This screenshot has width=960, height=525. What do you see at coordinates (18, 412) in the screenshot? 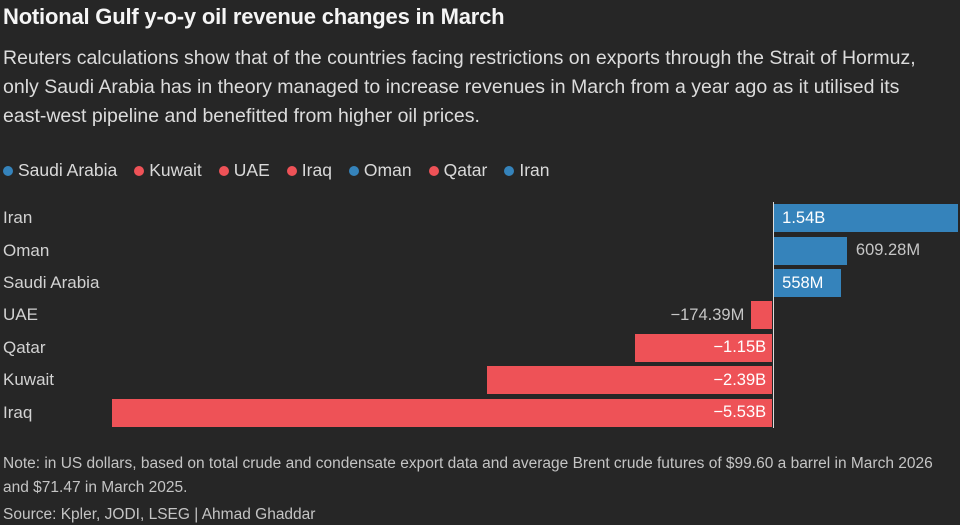
I see `category-label: Iraq` at bounding box center [18, 412].